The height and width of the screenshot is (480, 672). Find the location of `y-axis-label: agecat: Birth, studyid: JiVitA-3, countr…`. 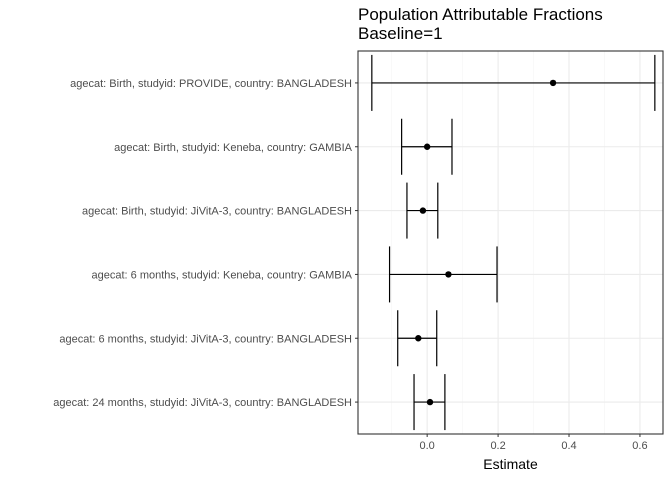

y-axis-label: agecat: Birth, studyid: JiVitA-3, countr… is located at coordinates (217, 212).